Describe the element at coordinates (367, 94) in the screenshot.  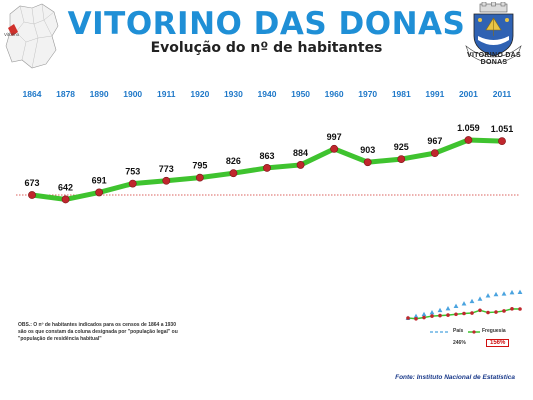
I see `x-tick-label: 1970` at that location.